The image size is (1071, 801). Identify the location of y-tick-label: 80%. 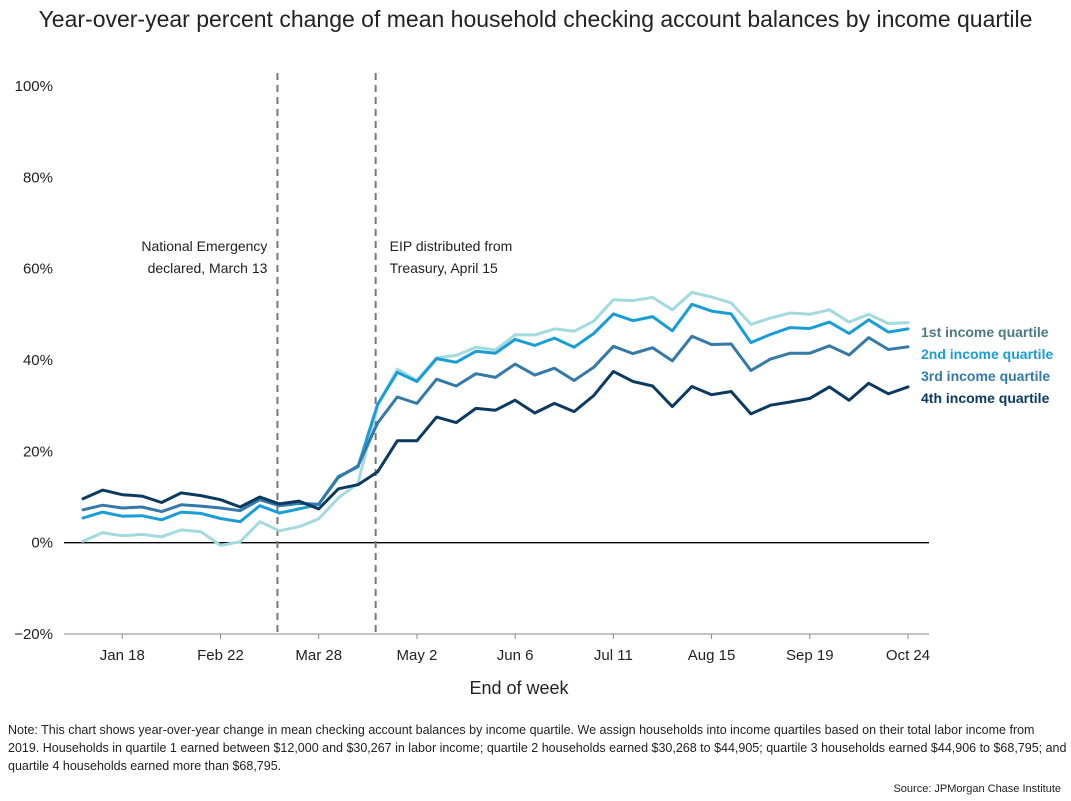
(38, 177).